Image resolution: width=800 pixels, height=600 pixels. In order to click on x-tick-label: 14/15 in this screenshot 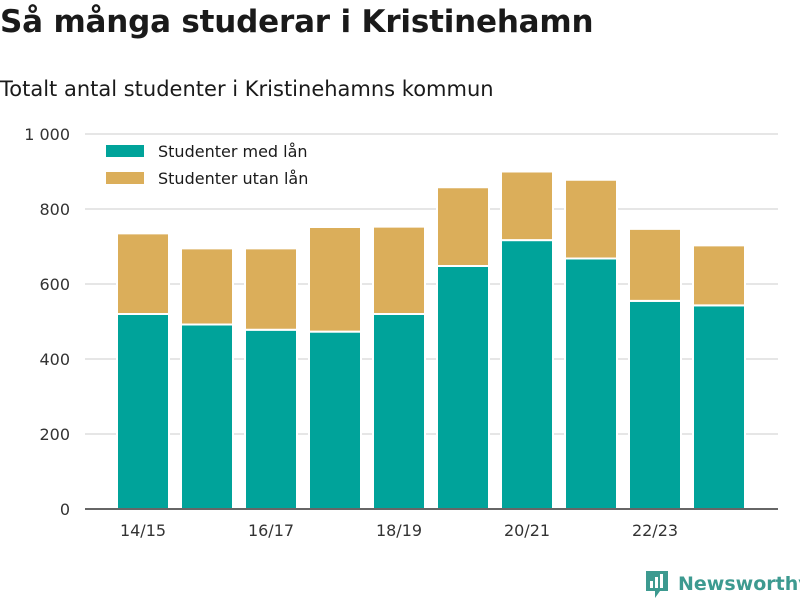, I will do `click(143, 530)`.